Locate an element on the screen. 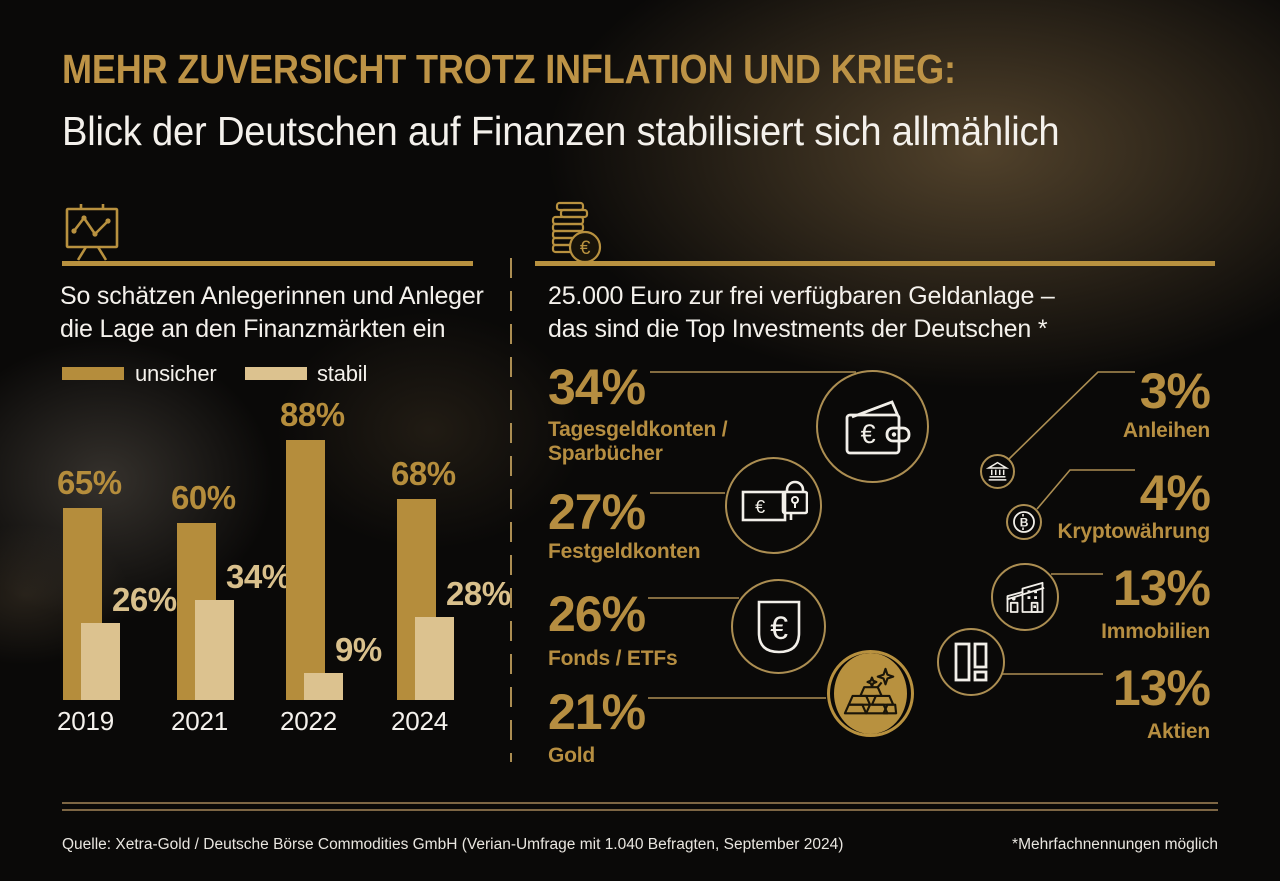 This screenshot has height=881, width=1280. bitcoin-icon: B is located at coordinates (1024, 522).